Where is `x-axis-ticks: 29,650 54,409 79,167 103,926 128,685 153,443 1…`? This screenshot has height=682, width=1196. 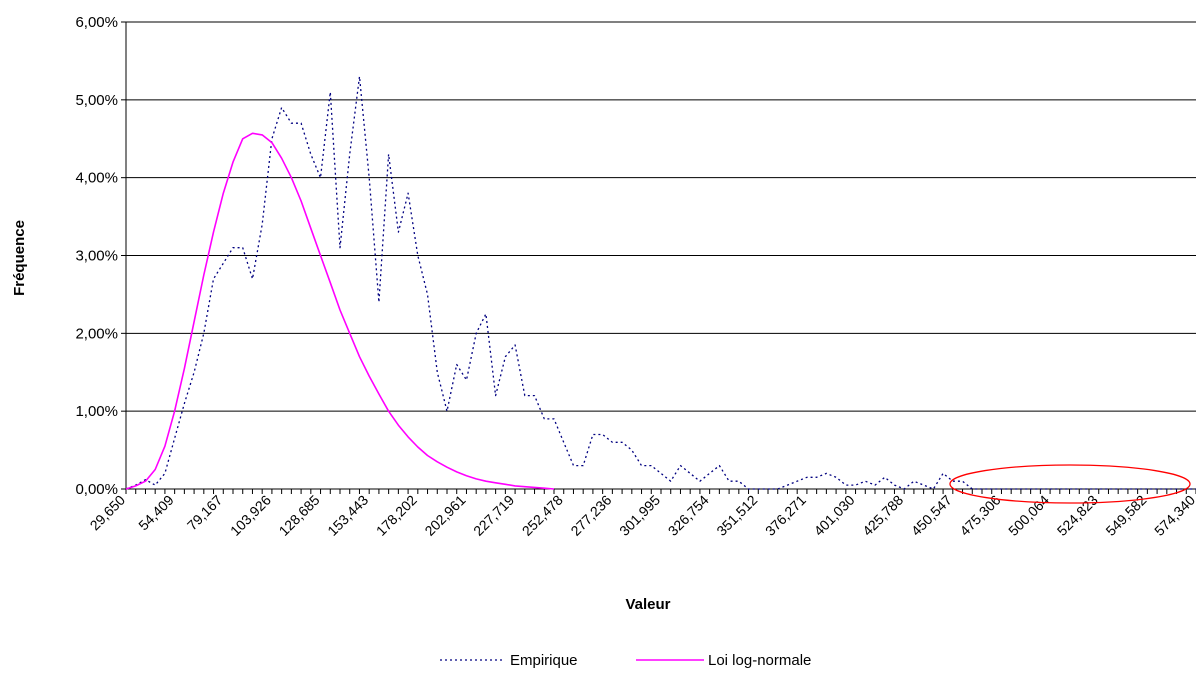
x-axis-ticks: 29,650 54,409 79,167 103,926 128,685 153,443 1… is located at coordinates (641, 514).